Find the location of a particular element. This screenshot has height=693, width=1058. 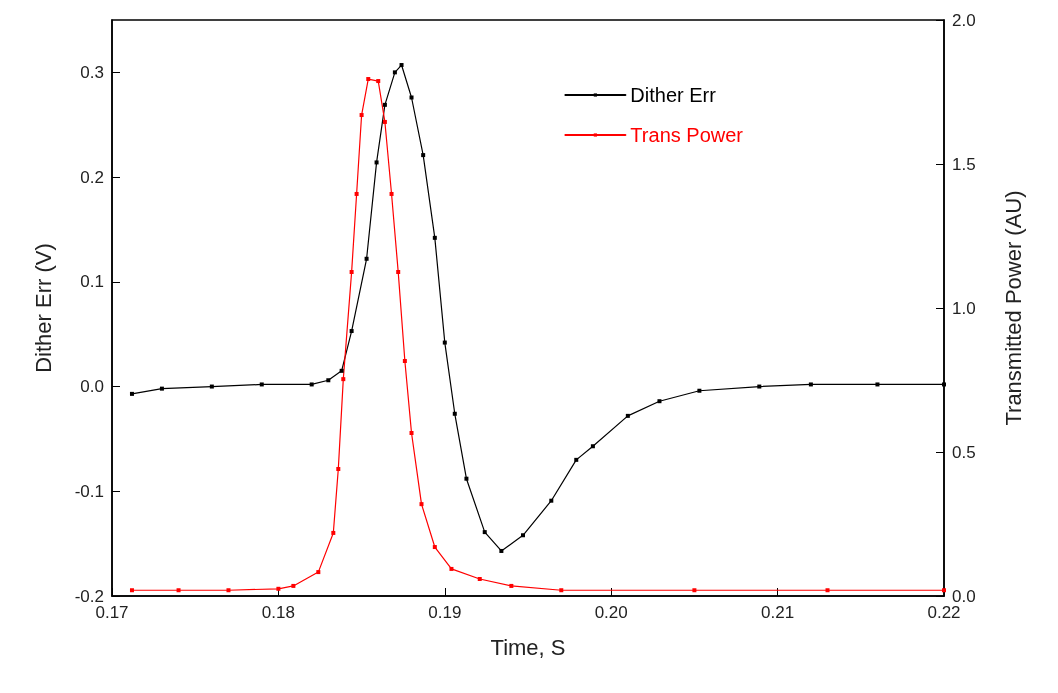

legend-label: Dither Err is located at coordinates (673, 95).